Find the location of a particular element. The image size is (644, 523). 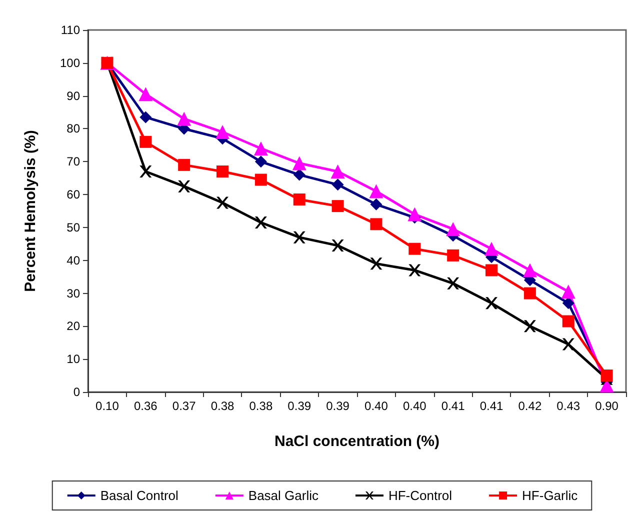

legend-label: Basal Control is located at coordinates (139, 495).